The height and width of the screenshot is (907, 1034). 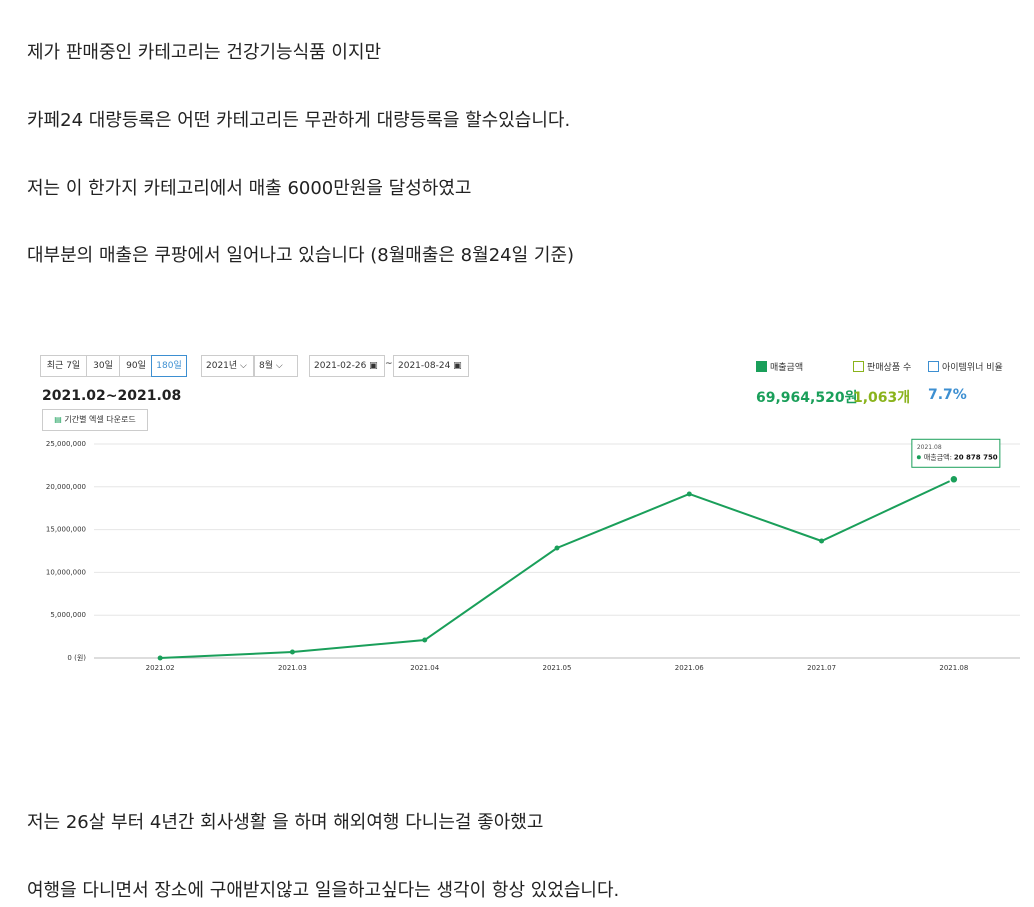 What do you see at coordinates (266, 366) in the screenshot?
I see `month: 8월` at bounding box center [266, 366].